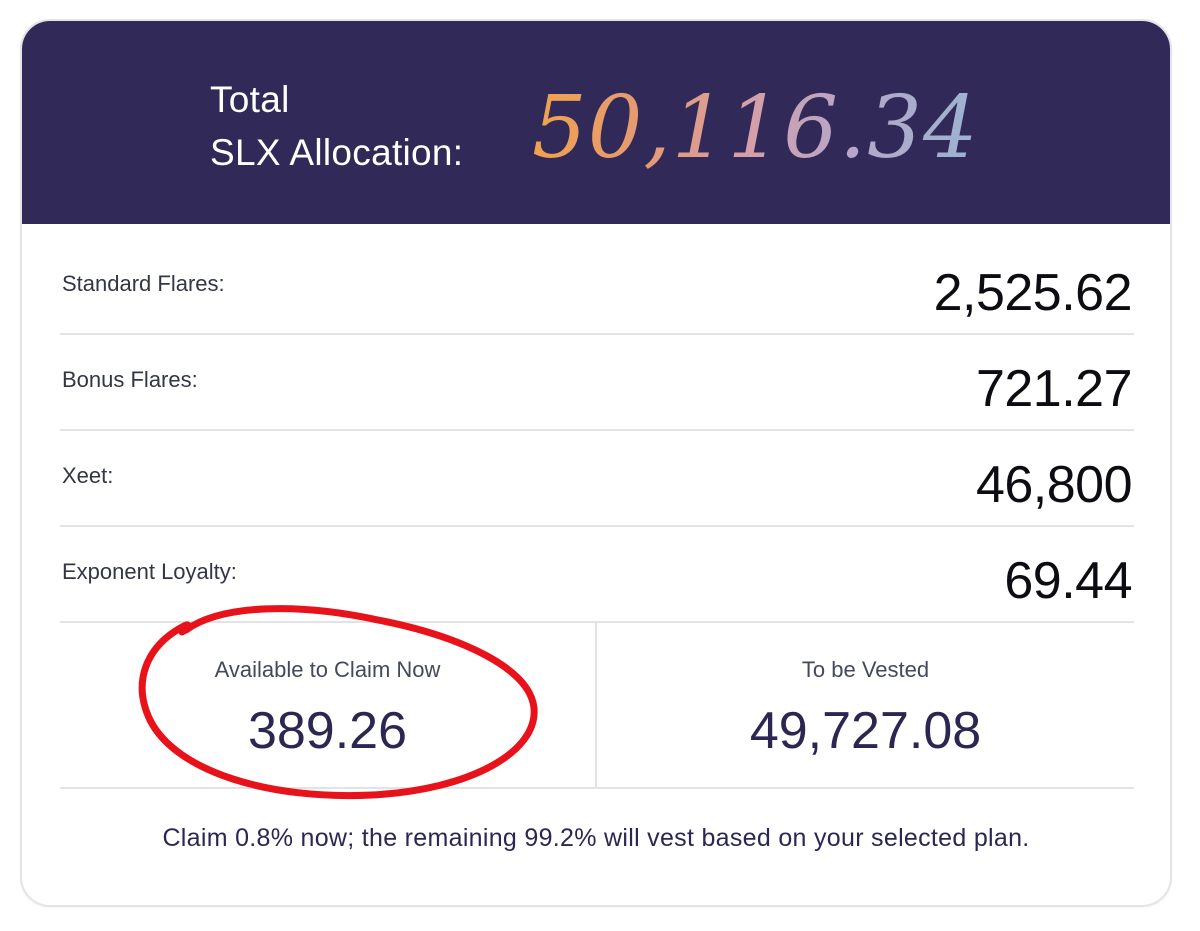  I want to click on breakdown-row-standard-flares: Standard Flares: 2,525.62, so click(597, 287).